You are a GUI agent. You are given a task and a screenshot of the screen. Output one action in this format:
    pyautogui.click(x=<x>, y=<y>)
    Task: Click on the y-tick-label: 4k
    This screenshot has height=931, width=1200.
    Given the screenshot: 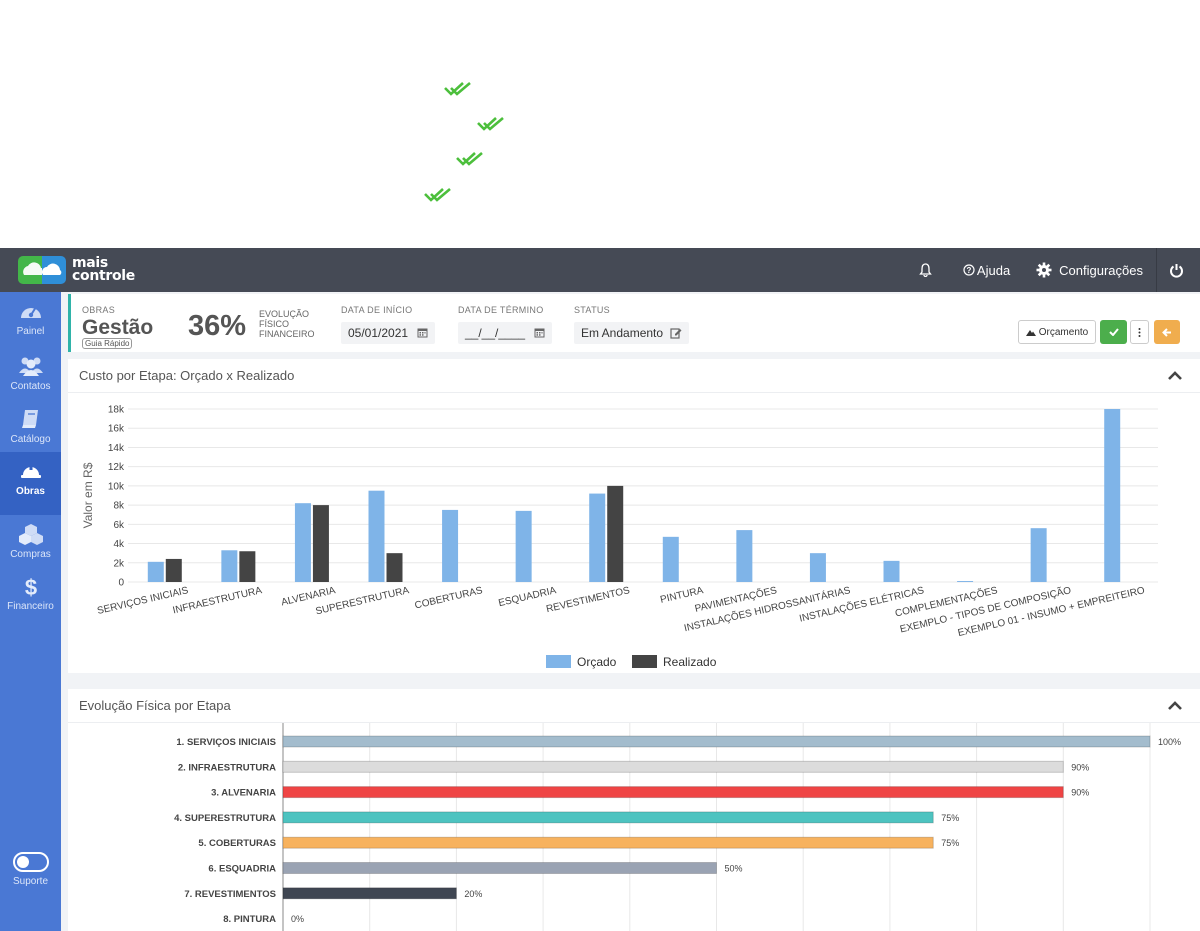 What is the action you would take?
    pyautogui.click(x=119, y=544)
    